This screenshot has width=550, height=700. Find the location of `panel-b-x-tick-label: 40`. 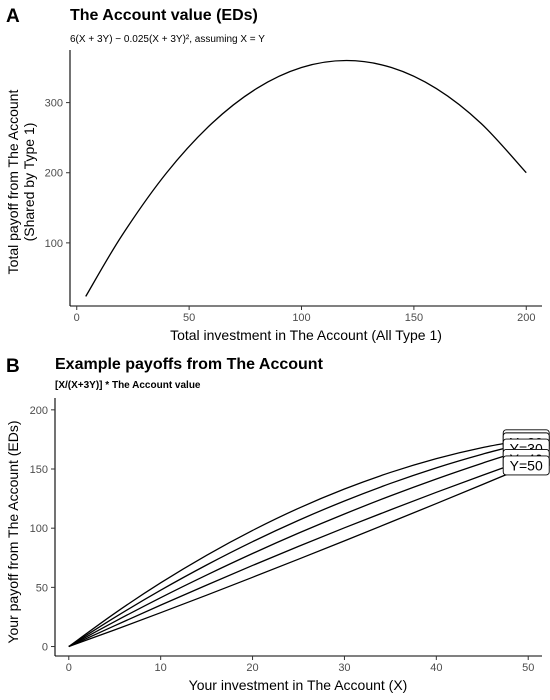

panel-b-x-tick-label: 40 is located at coordinates (436, 668).